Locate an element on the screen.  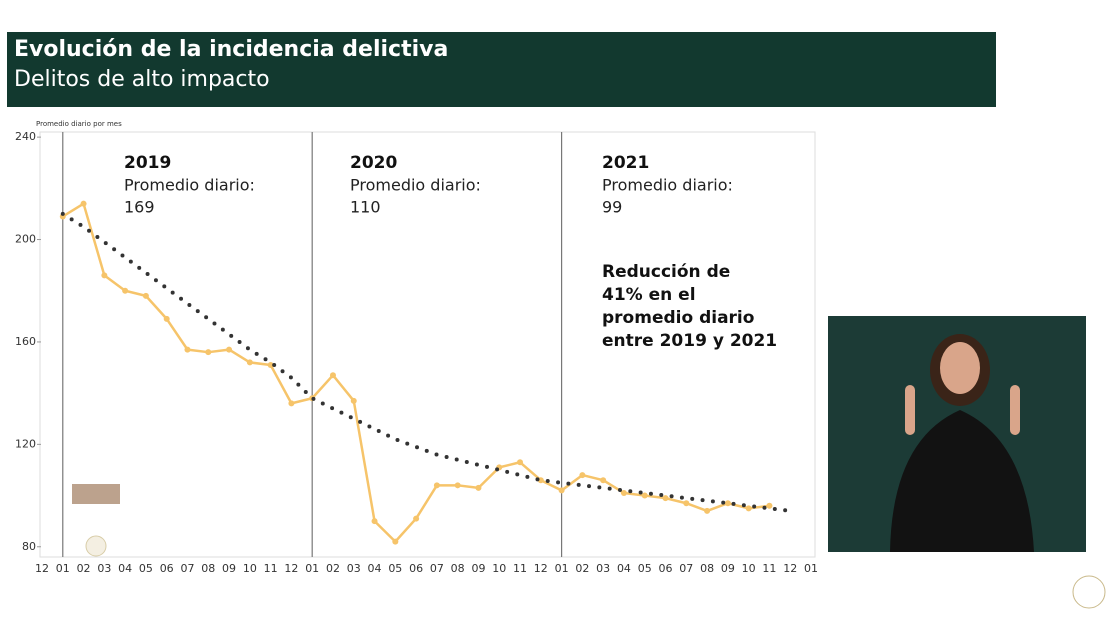
annotation-value: 99 is located at coordinates (612, 207).